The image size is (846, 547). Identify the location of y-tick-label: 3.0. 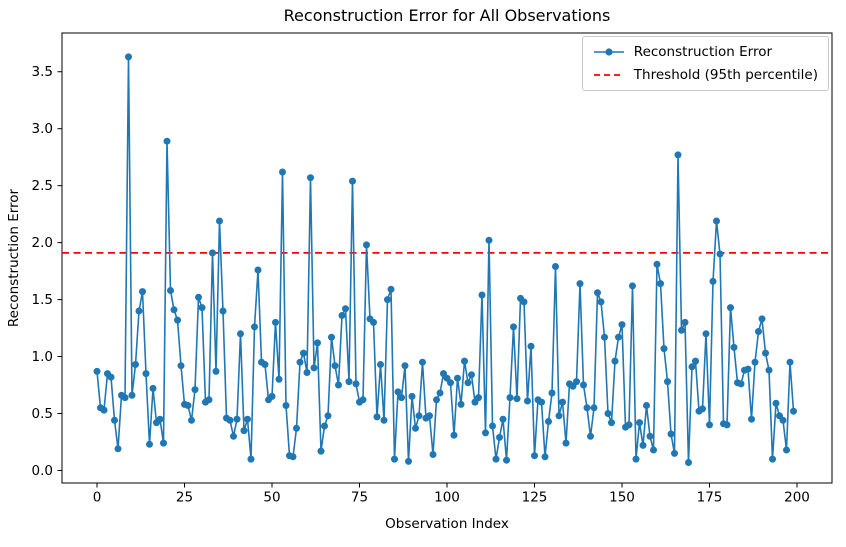
(42, 129).